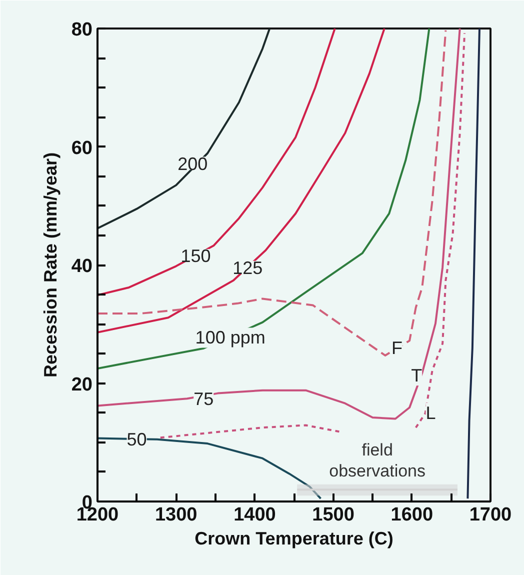 The image size is (524, 575). Describe the element at coordinates (333, 515) in the screenshot. I see `x-tick-label: 1500` at that location.